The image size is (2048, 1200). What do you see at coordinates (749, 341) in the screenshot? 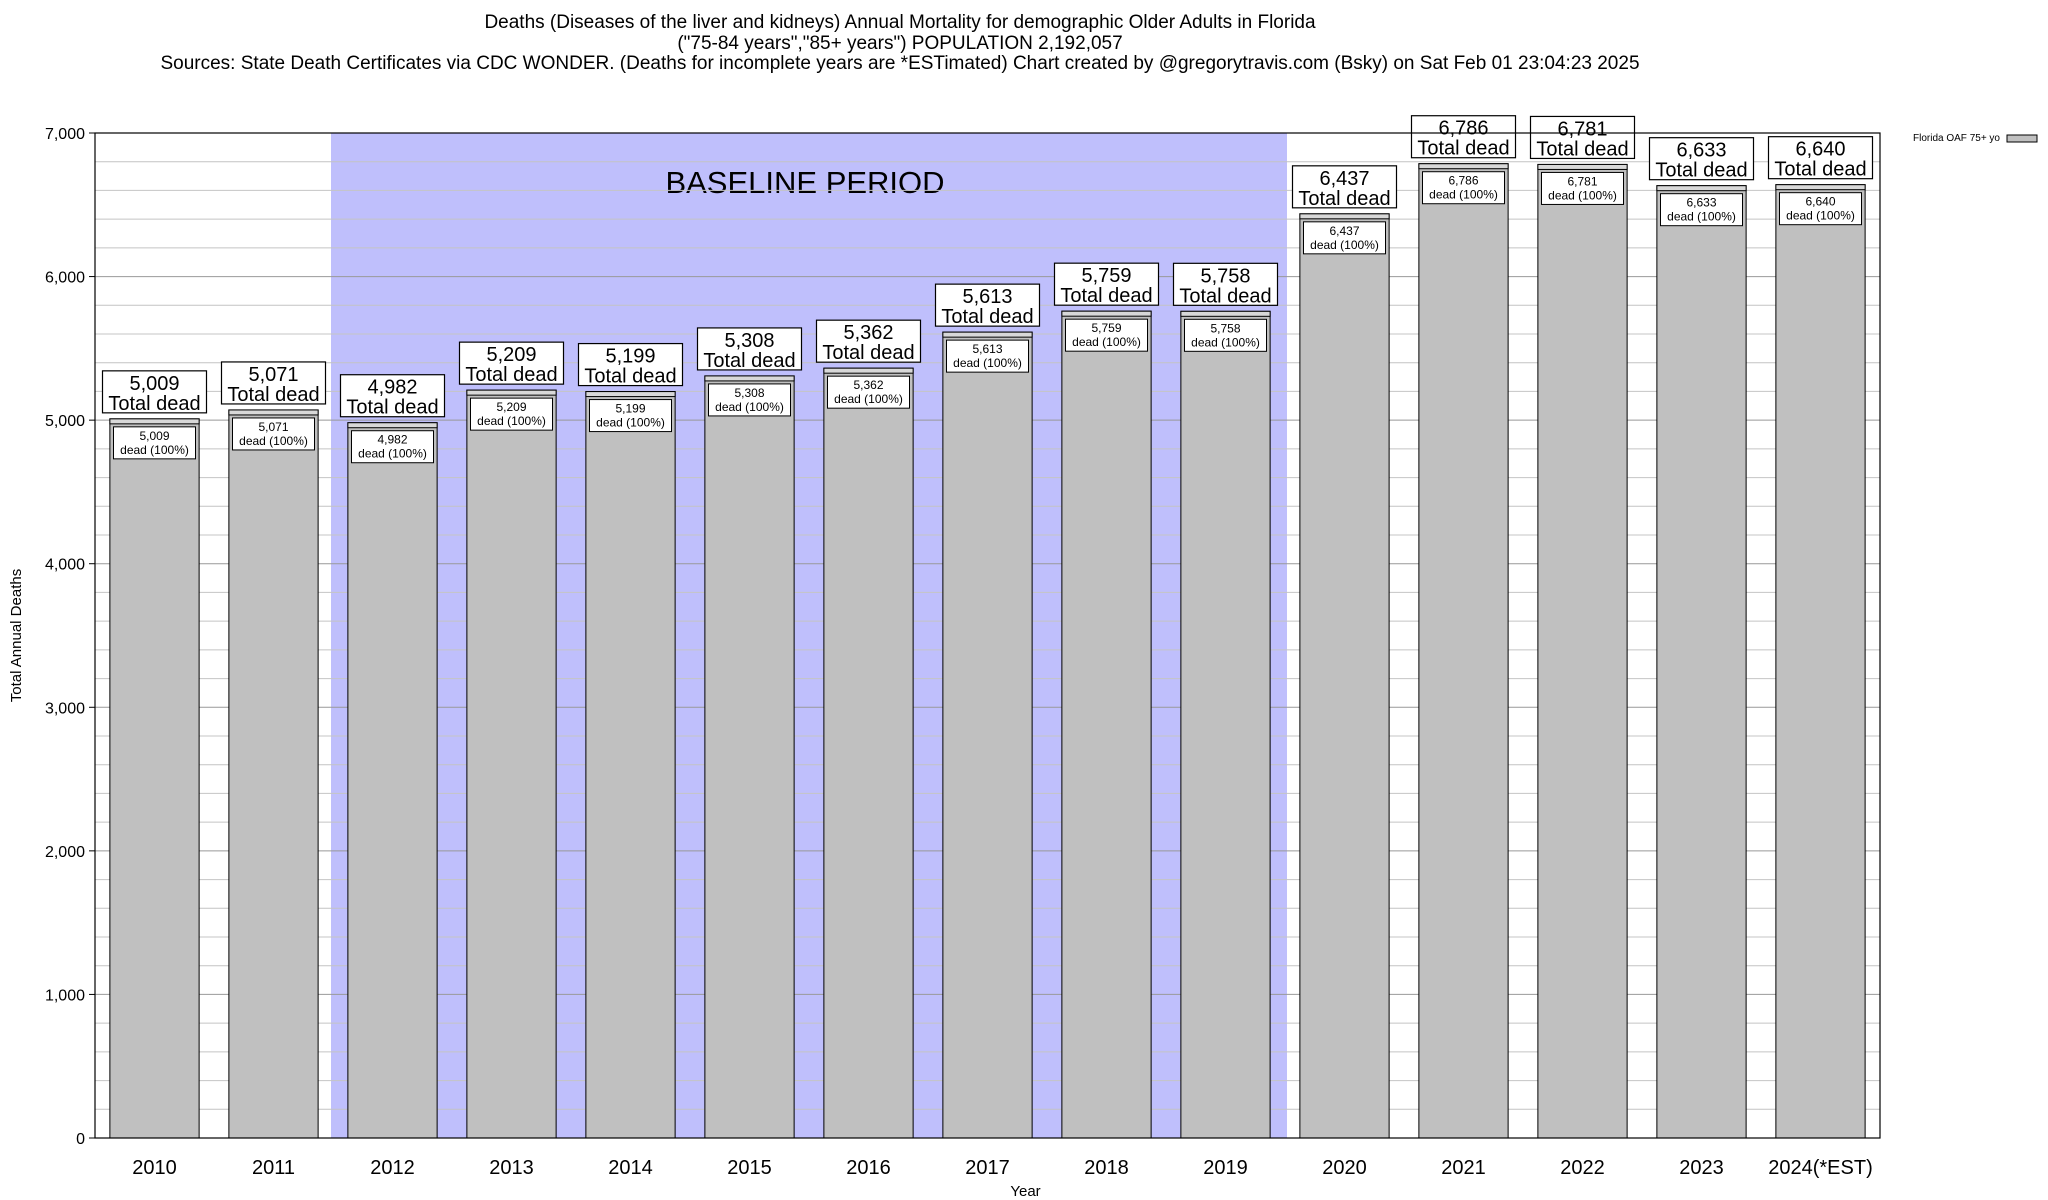
I see `total-value-label: 5,308` at bounding box center [749, 341].